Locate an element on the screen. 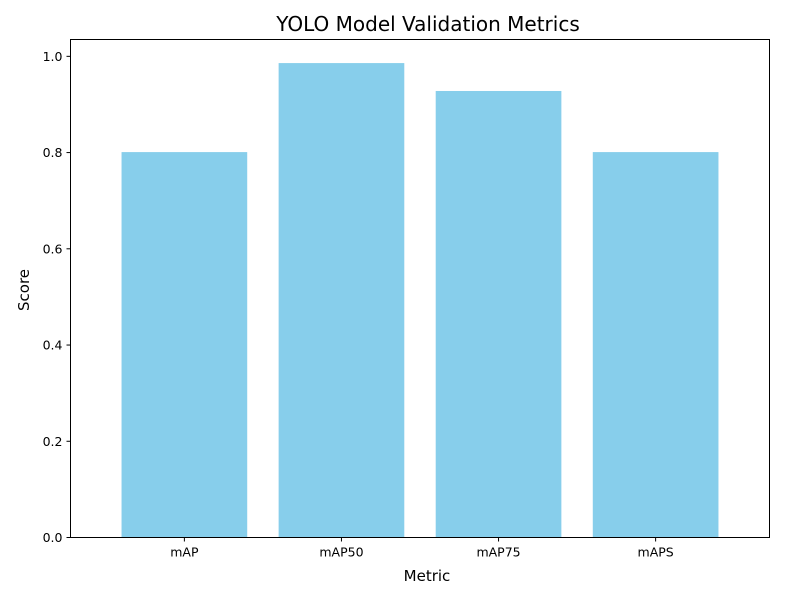 The width and height of the screenshot is (800, 600). x-tick-label: mAPS is located at coordinates (656, 552).